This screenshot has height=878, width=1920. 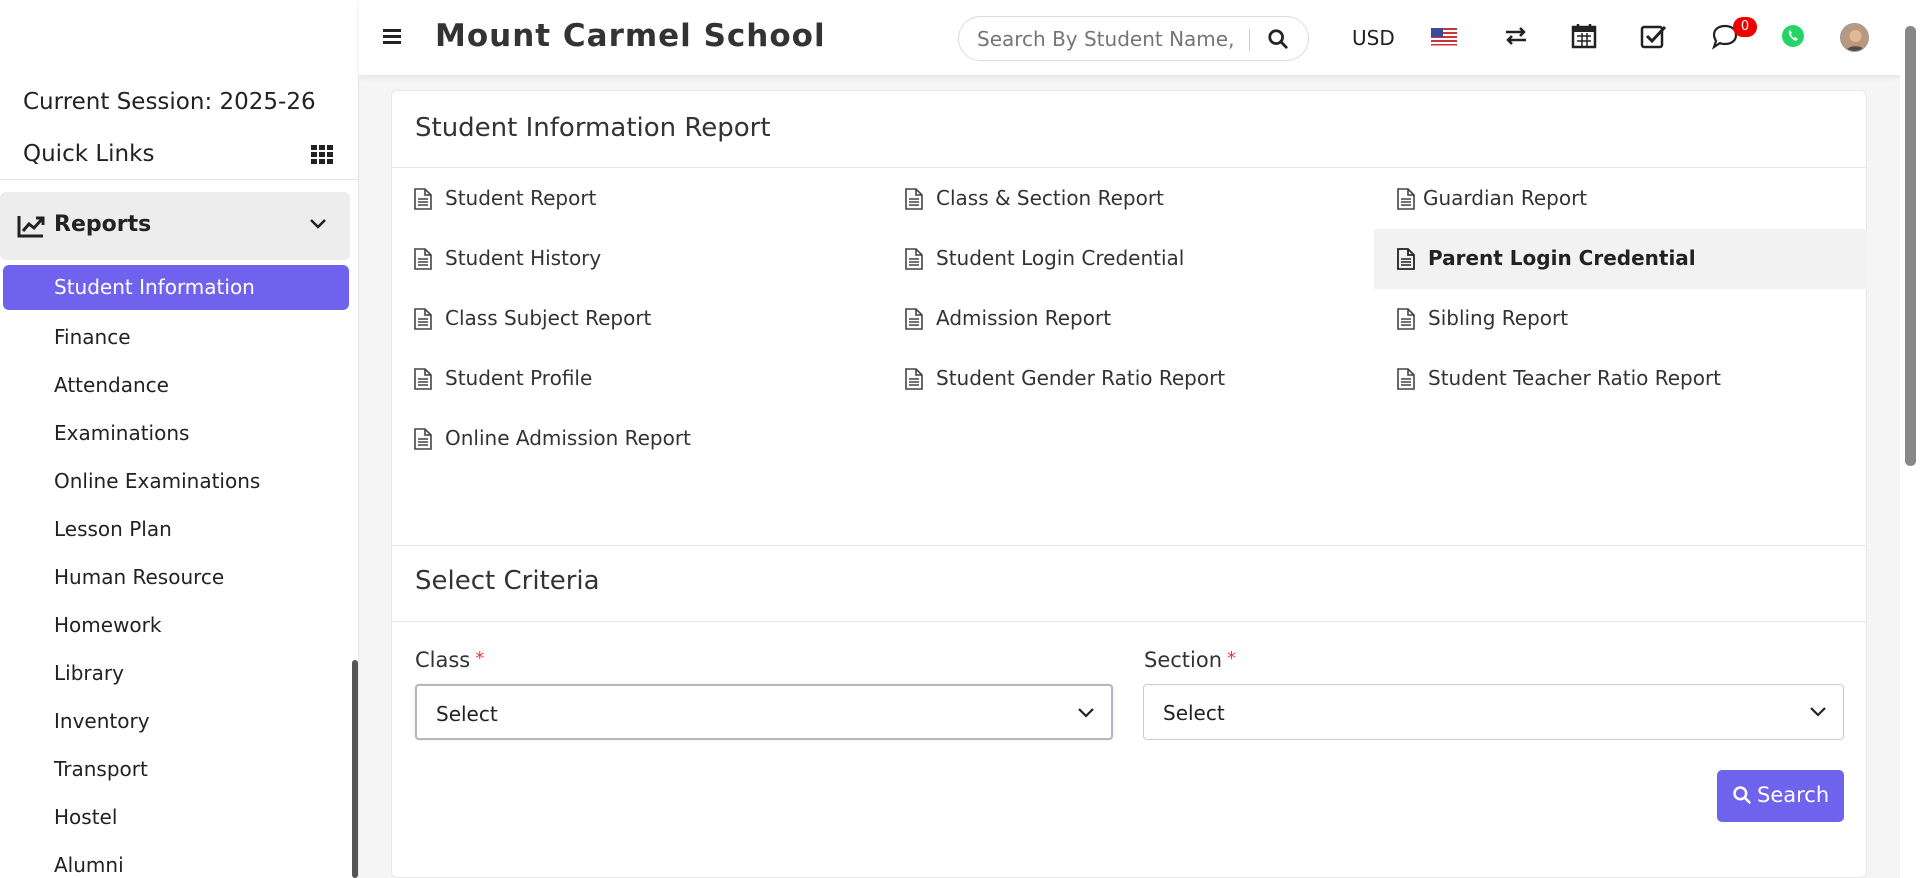 What do you see at coordinates (111, 385) in the screenshot?
I see `sidebar-subitem-attendance: Attendance` at bounding box center [111, 385].